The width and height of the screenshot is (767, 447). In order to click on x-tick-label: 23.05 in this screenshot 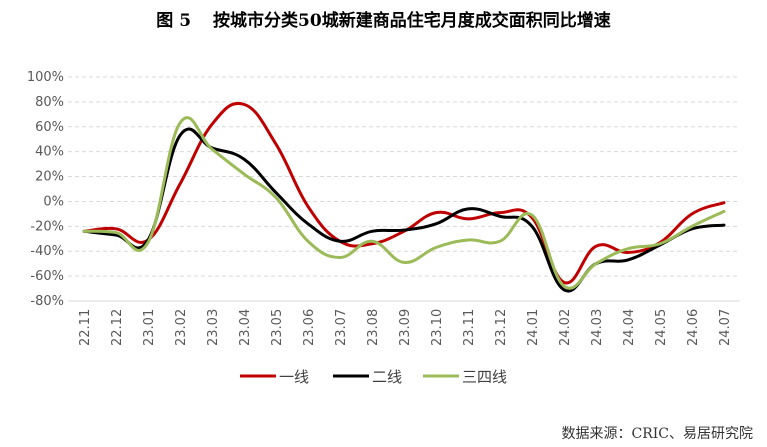, I will do `click(277, 327)`.